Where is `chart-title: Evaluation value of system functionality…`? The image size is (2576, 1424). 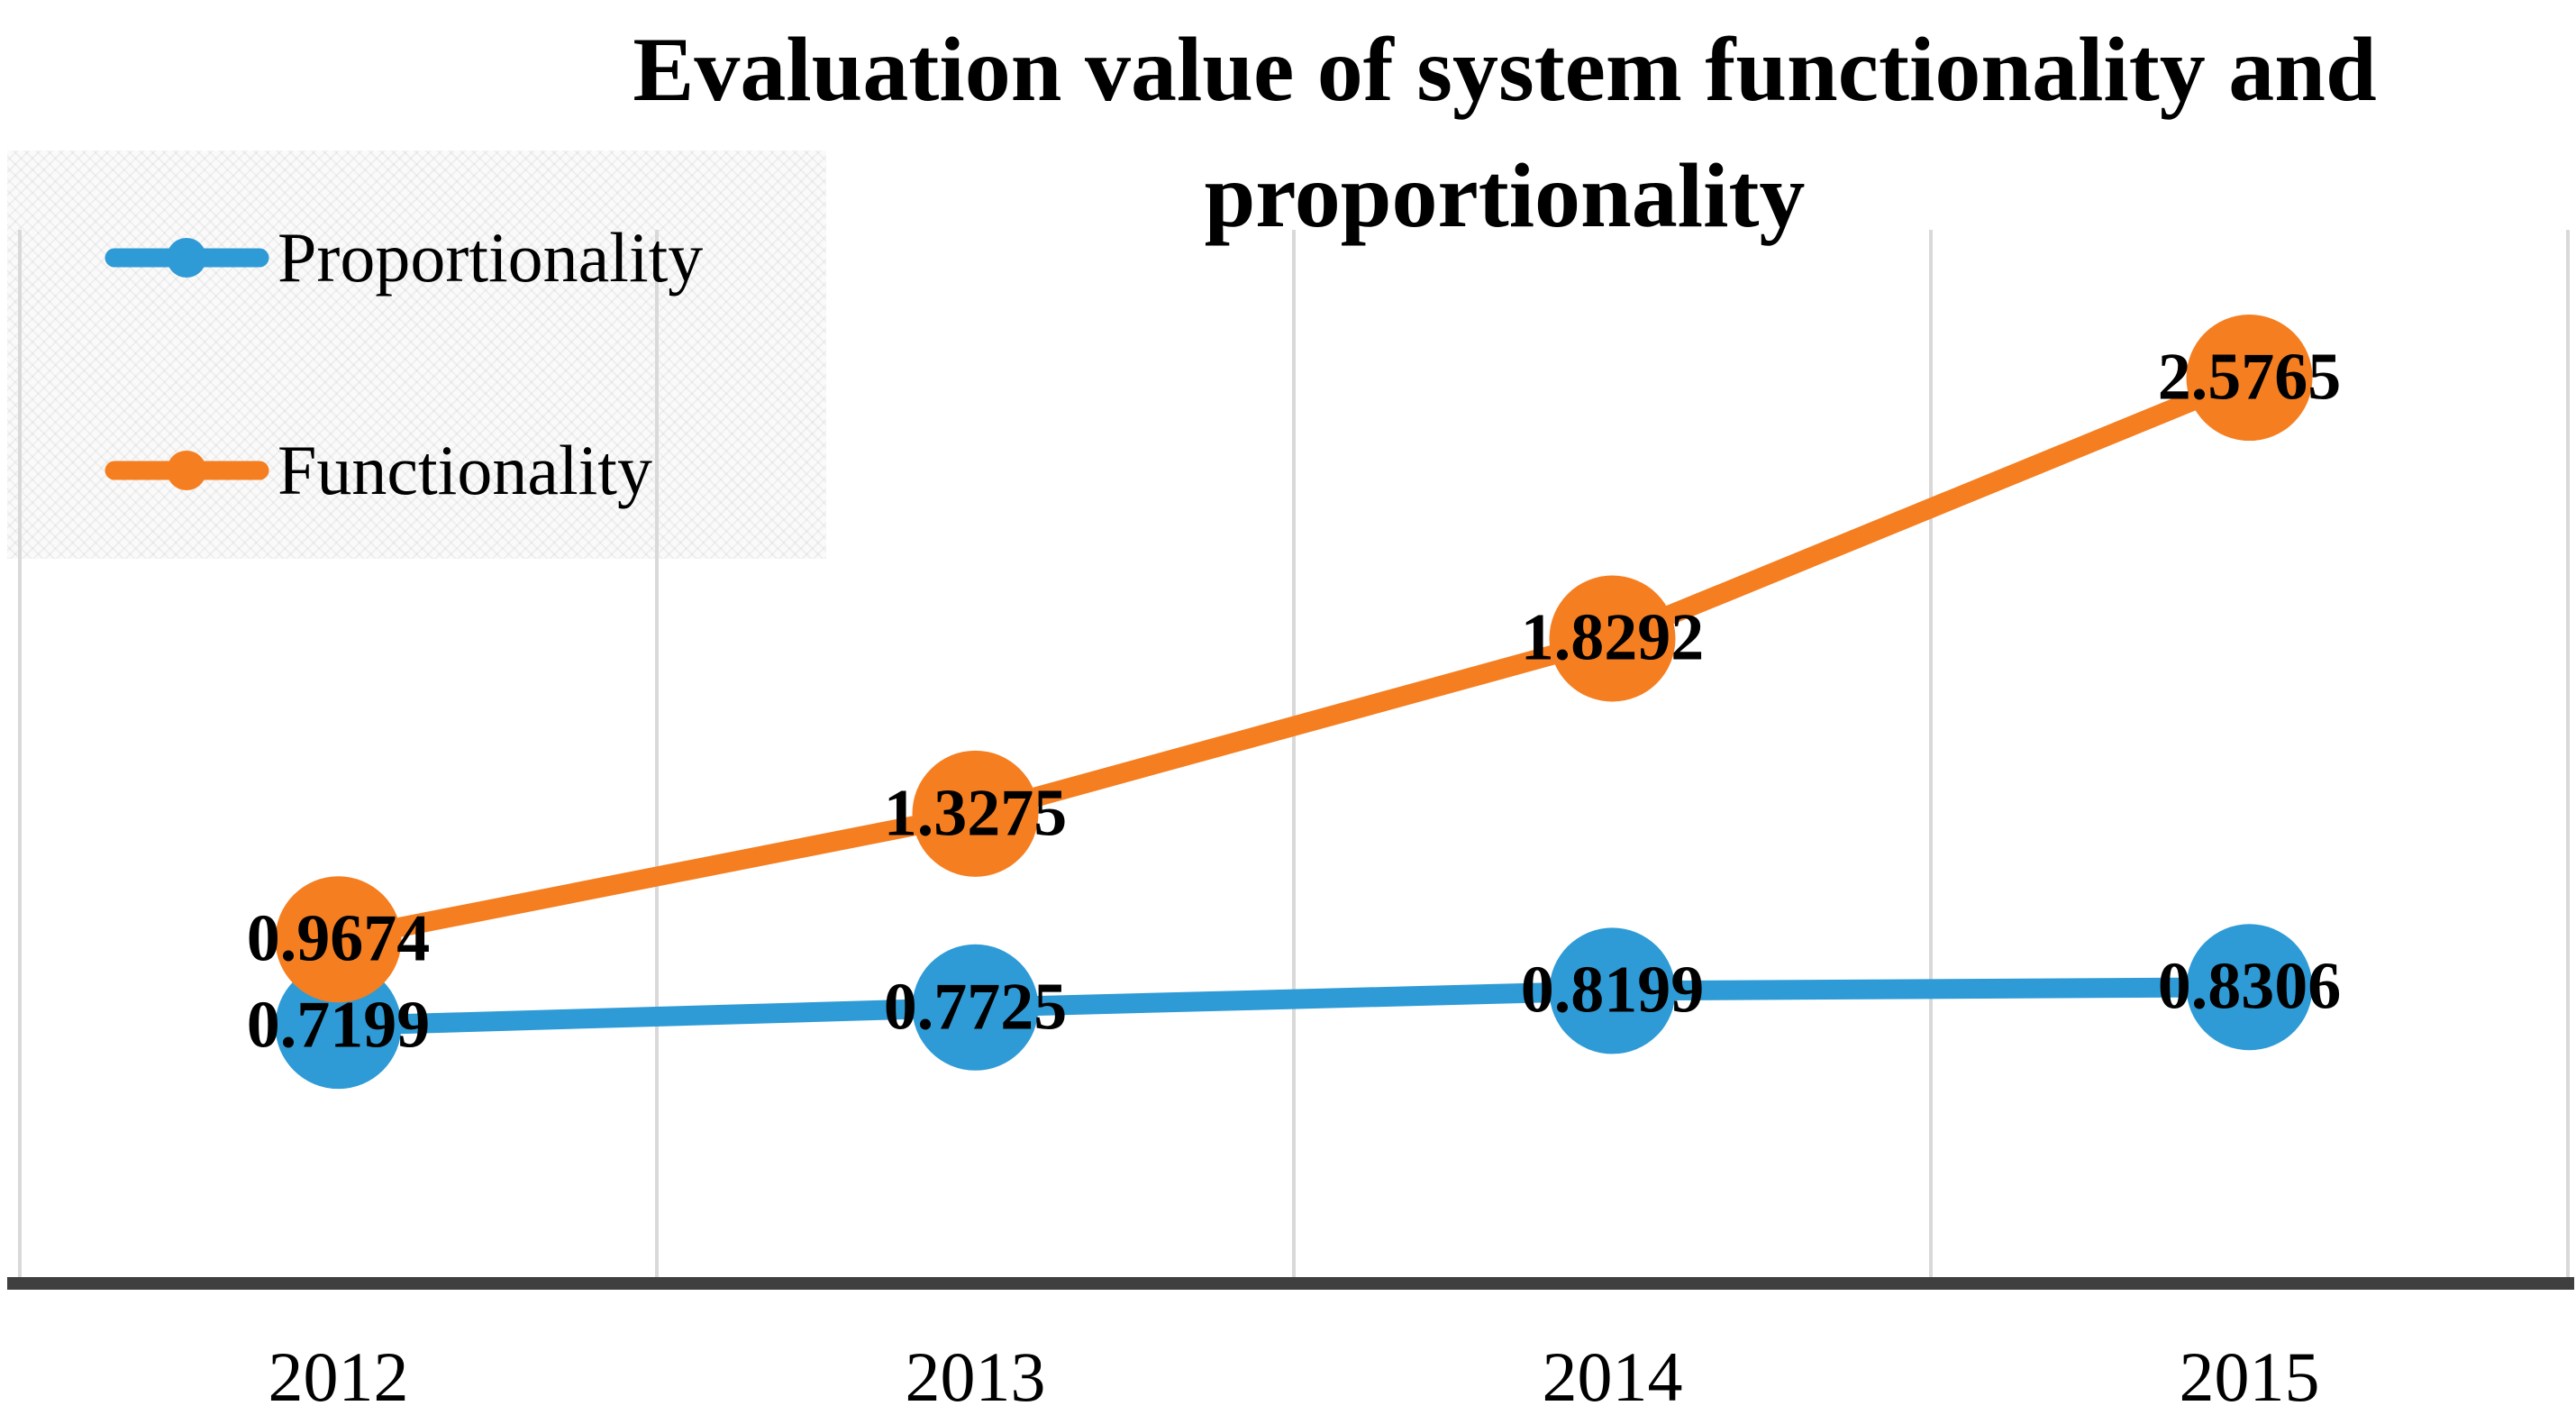
chart-title: Evaluation value of system functionality… is located at coordinates (1504, 133).